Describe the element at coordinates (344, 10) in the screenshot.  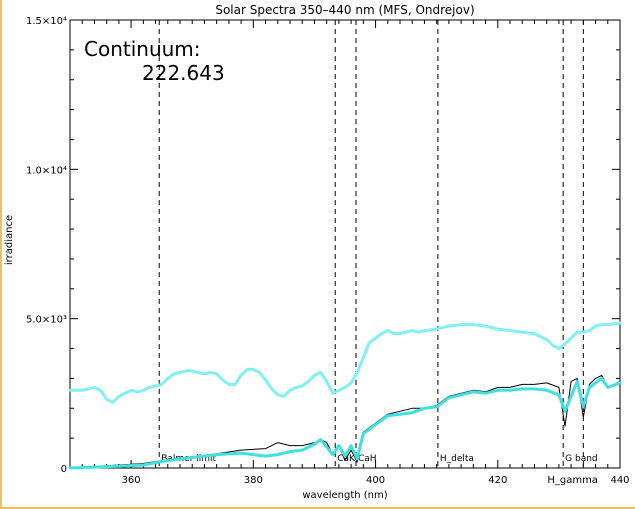
I see `chart-title: Solar Spectra 350–440 nm (MFS, Ondrejov)` at that location.